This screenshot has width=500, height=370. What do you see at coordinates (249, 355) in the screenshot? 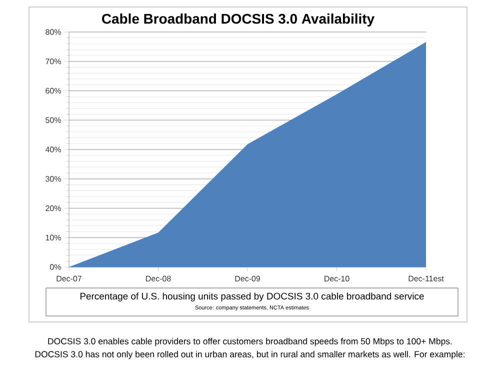
I see `text: DOCSIS 3.0 has not only been rolled out in urban areas, but in rural and smaller markets as well. For example:` at bounding box center [249, 355].